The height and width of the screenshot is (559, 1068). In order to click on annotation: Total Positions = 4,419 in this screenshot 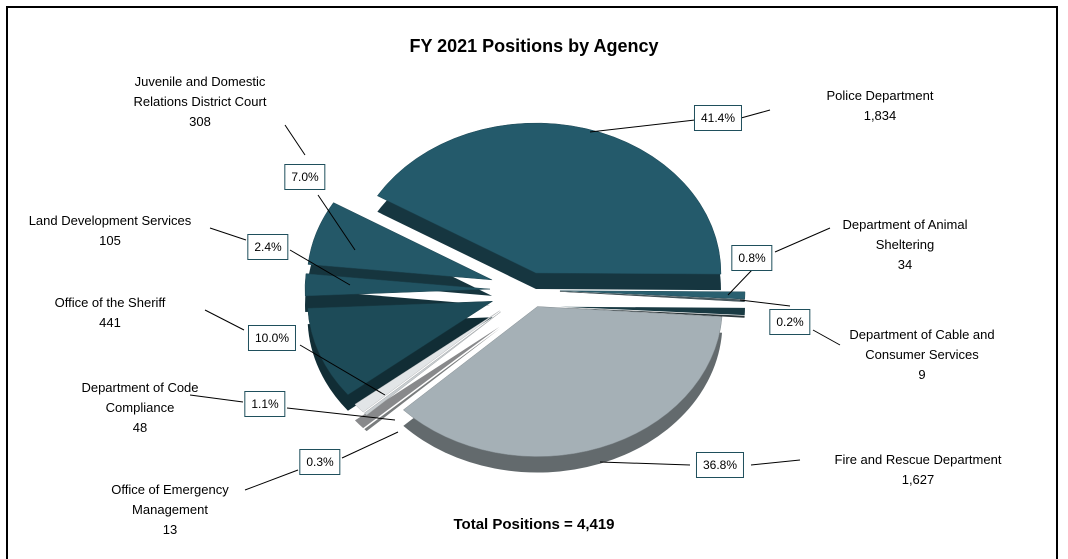, I will do `click(534, 524)`.